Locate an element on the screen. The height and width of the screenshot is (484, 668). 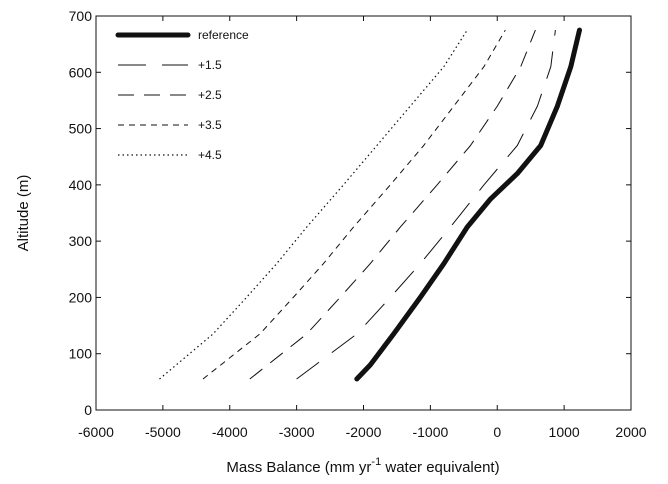
legend-label-4: +4.5 is located at coordinates (210, 155).